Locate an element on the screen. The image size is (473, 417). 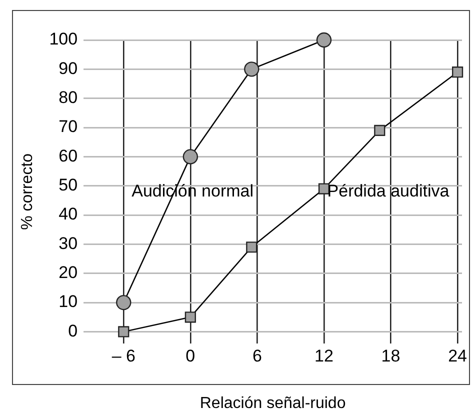
y-tick-label: 50 is located at coordinates (68, 185).